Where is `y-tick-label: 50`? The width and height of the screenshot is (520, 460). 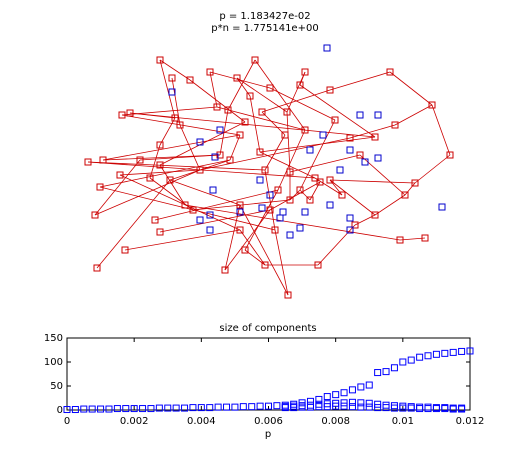 y-tick-label: 50 is located at coordinates (56, 386).